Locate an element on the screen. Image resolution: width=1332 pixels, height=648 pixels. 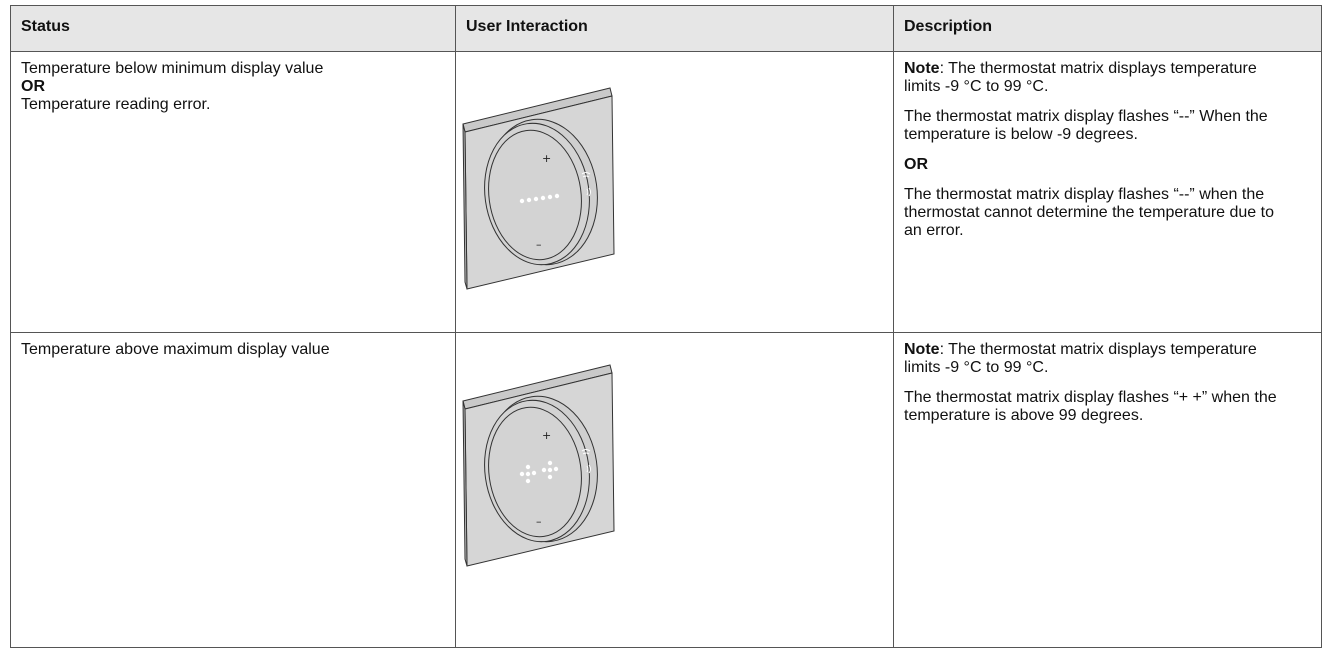
status-line: OR is located at coordinates (33, 86).